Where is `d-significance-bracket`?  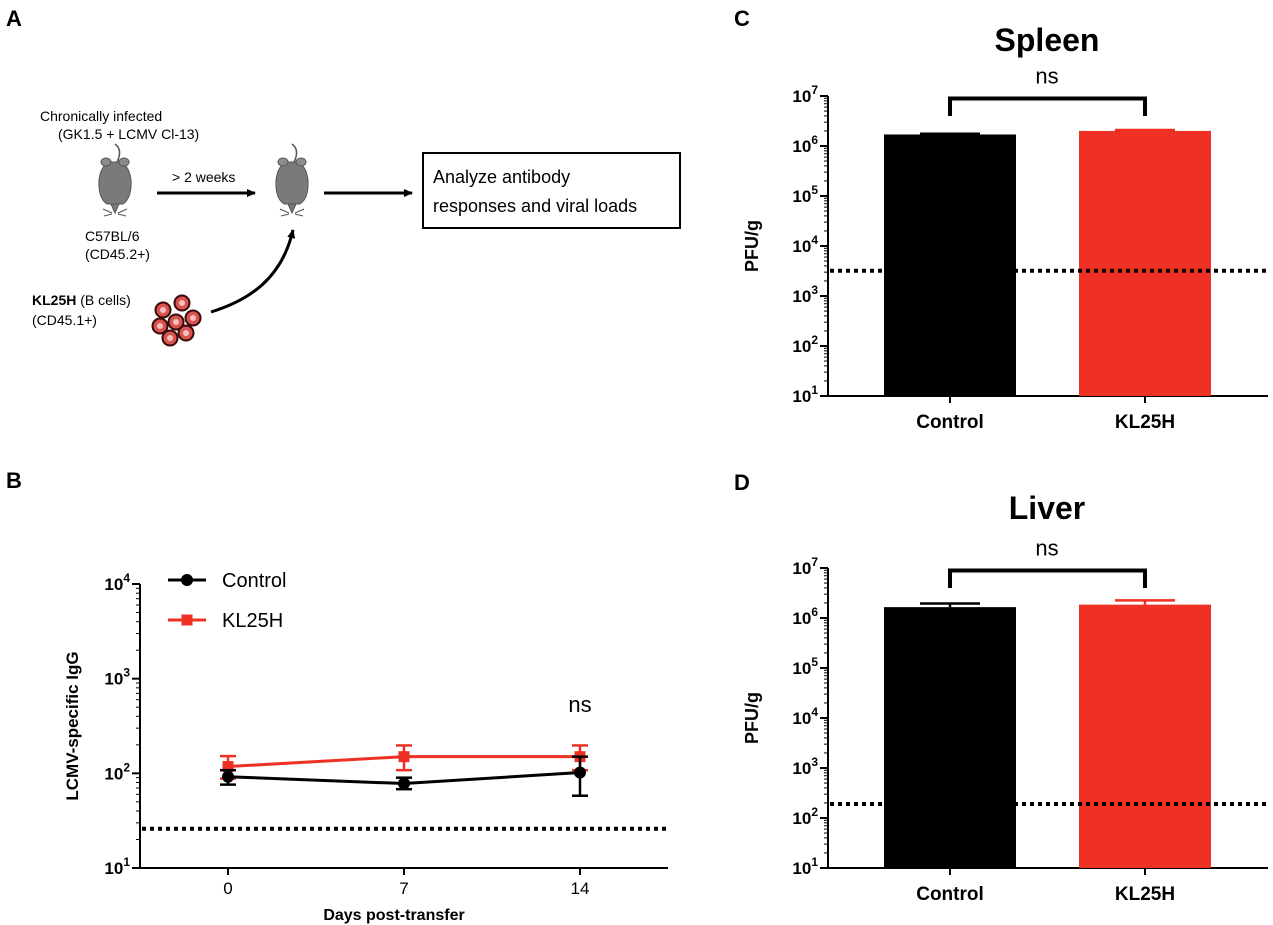
d-significance-bracket is located at coordinates (1047, 578).